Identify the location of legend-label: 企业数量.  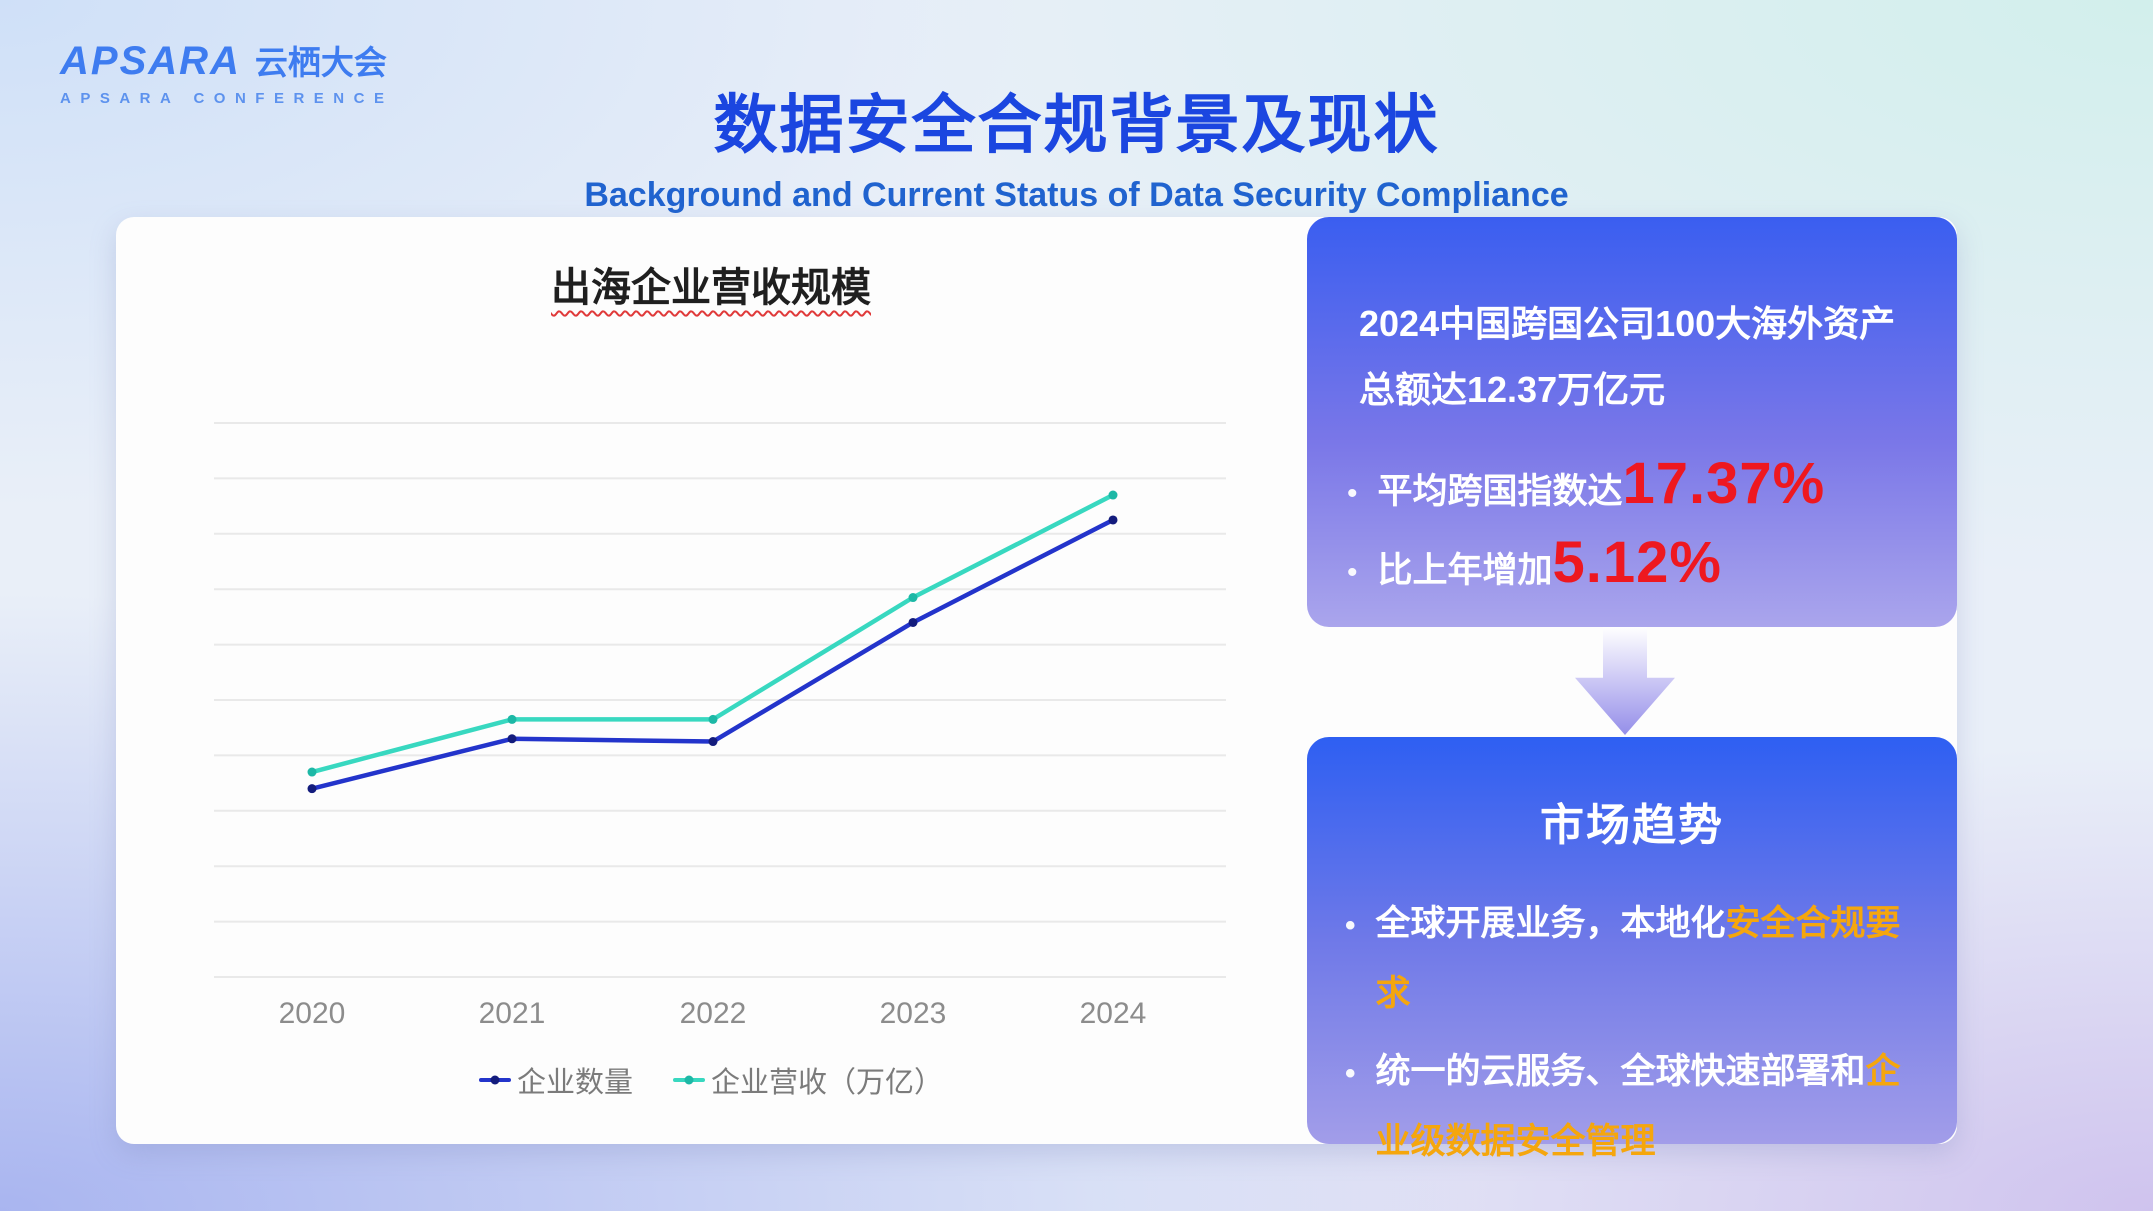
(574, 1083).